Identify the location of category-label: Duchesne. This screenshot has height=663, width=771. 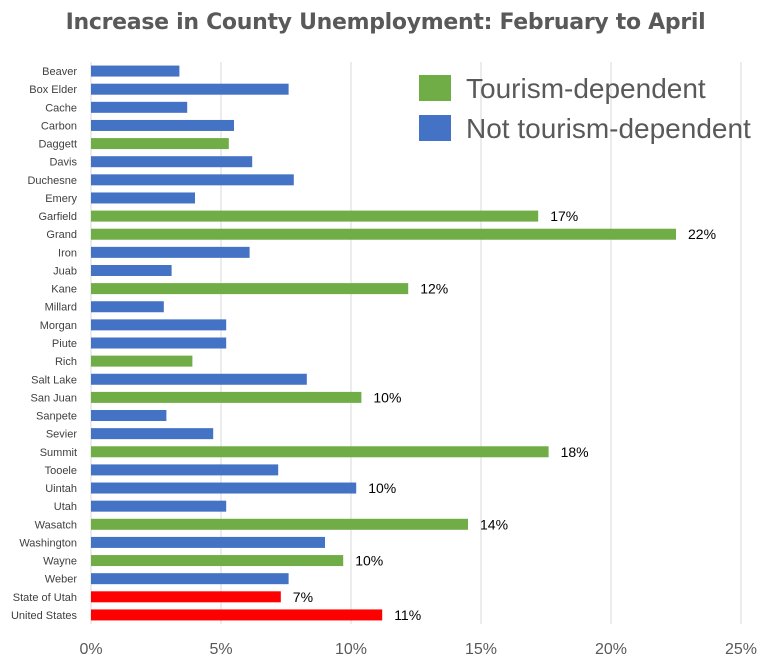
(52, 181).